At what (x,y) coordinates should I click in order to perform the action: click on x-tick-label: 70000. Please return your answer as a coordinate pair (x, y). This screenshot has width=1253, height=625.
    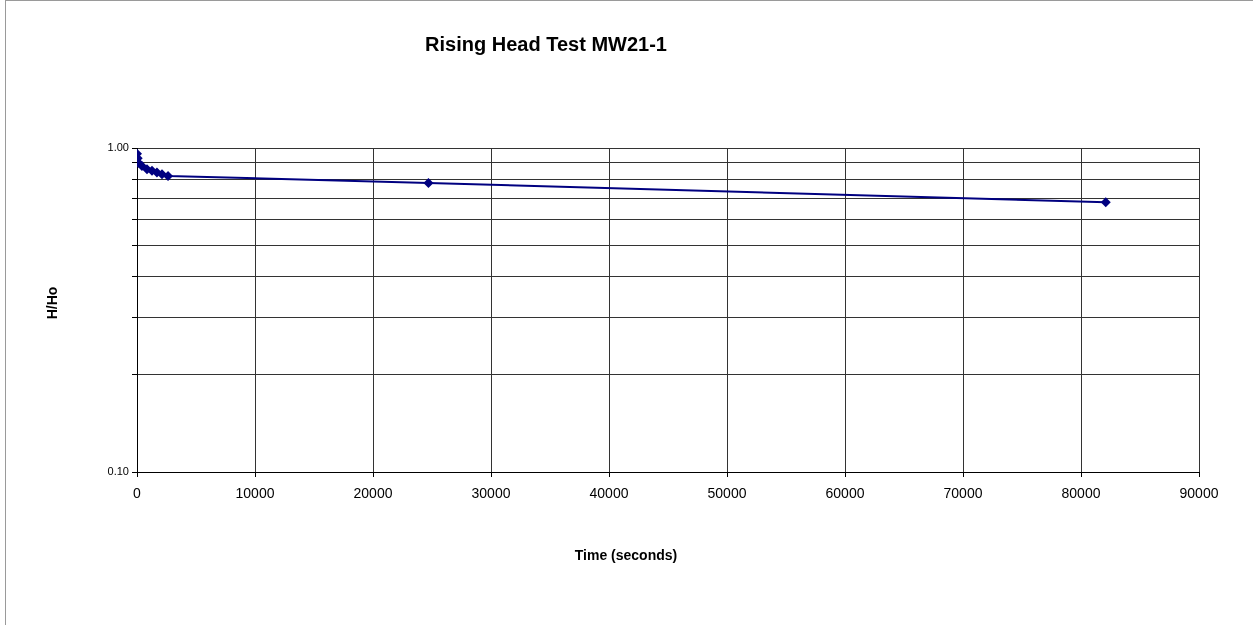
    Looking at the image, I should click on (963, 493).